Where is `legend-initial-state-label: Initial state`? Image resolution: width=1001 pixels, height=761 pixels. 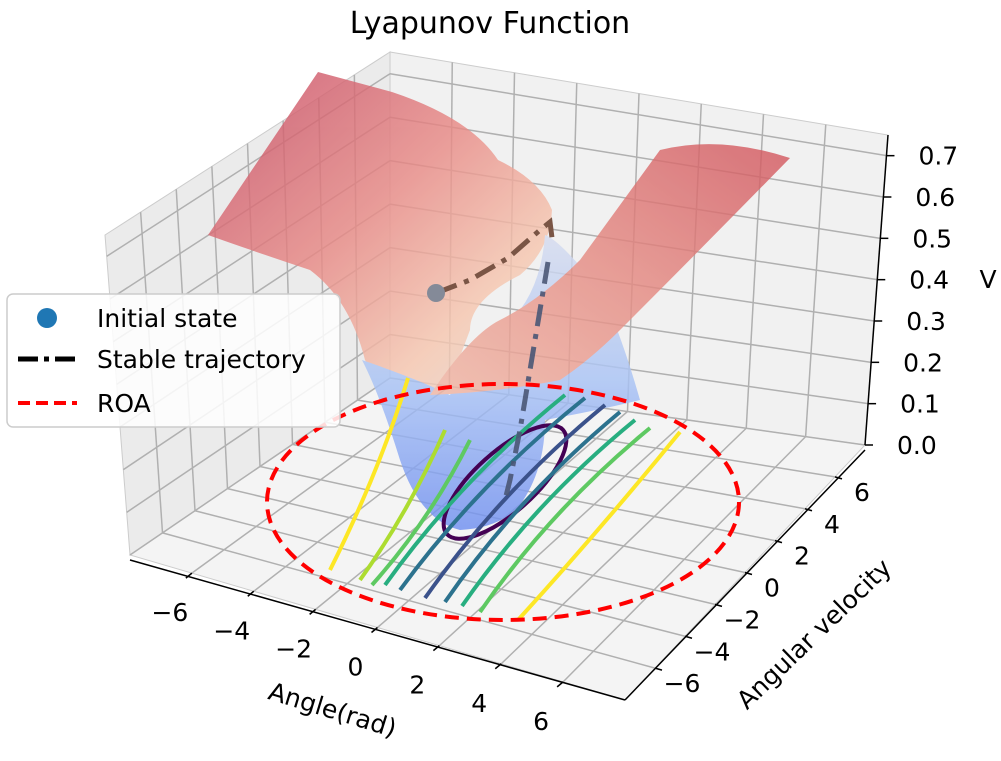
legend-initial-state-label: Initial state is located at coordinates (167, 318).